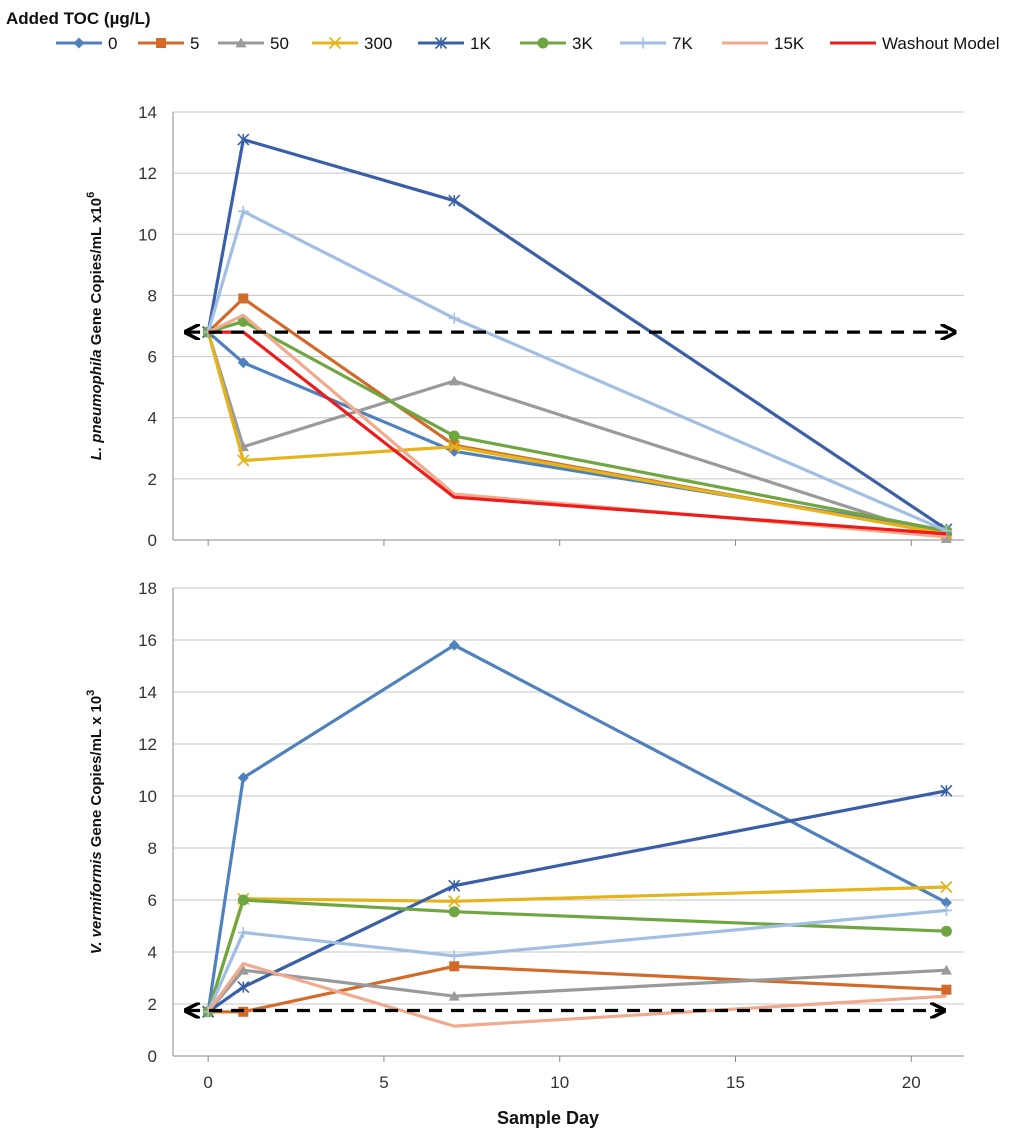  What do you see at coordinates (656, 43) in the screenshot?
I see `legend-item: 7K` at bounding box center [656, 43].